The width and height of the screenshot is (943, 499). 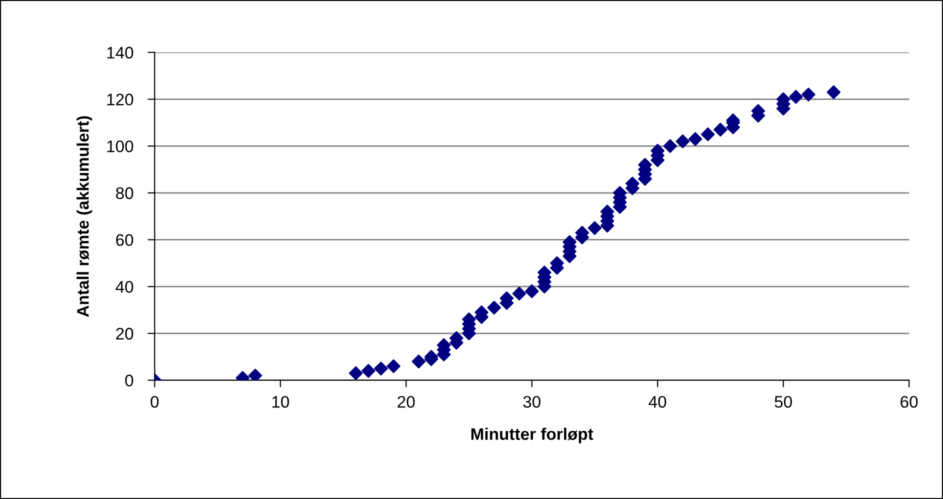 I want to click on y-tick-label: 40, so click(x=125, y=286).